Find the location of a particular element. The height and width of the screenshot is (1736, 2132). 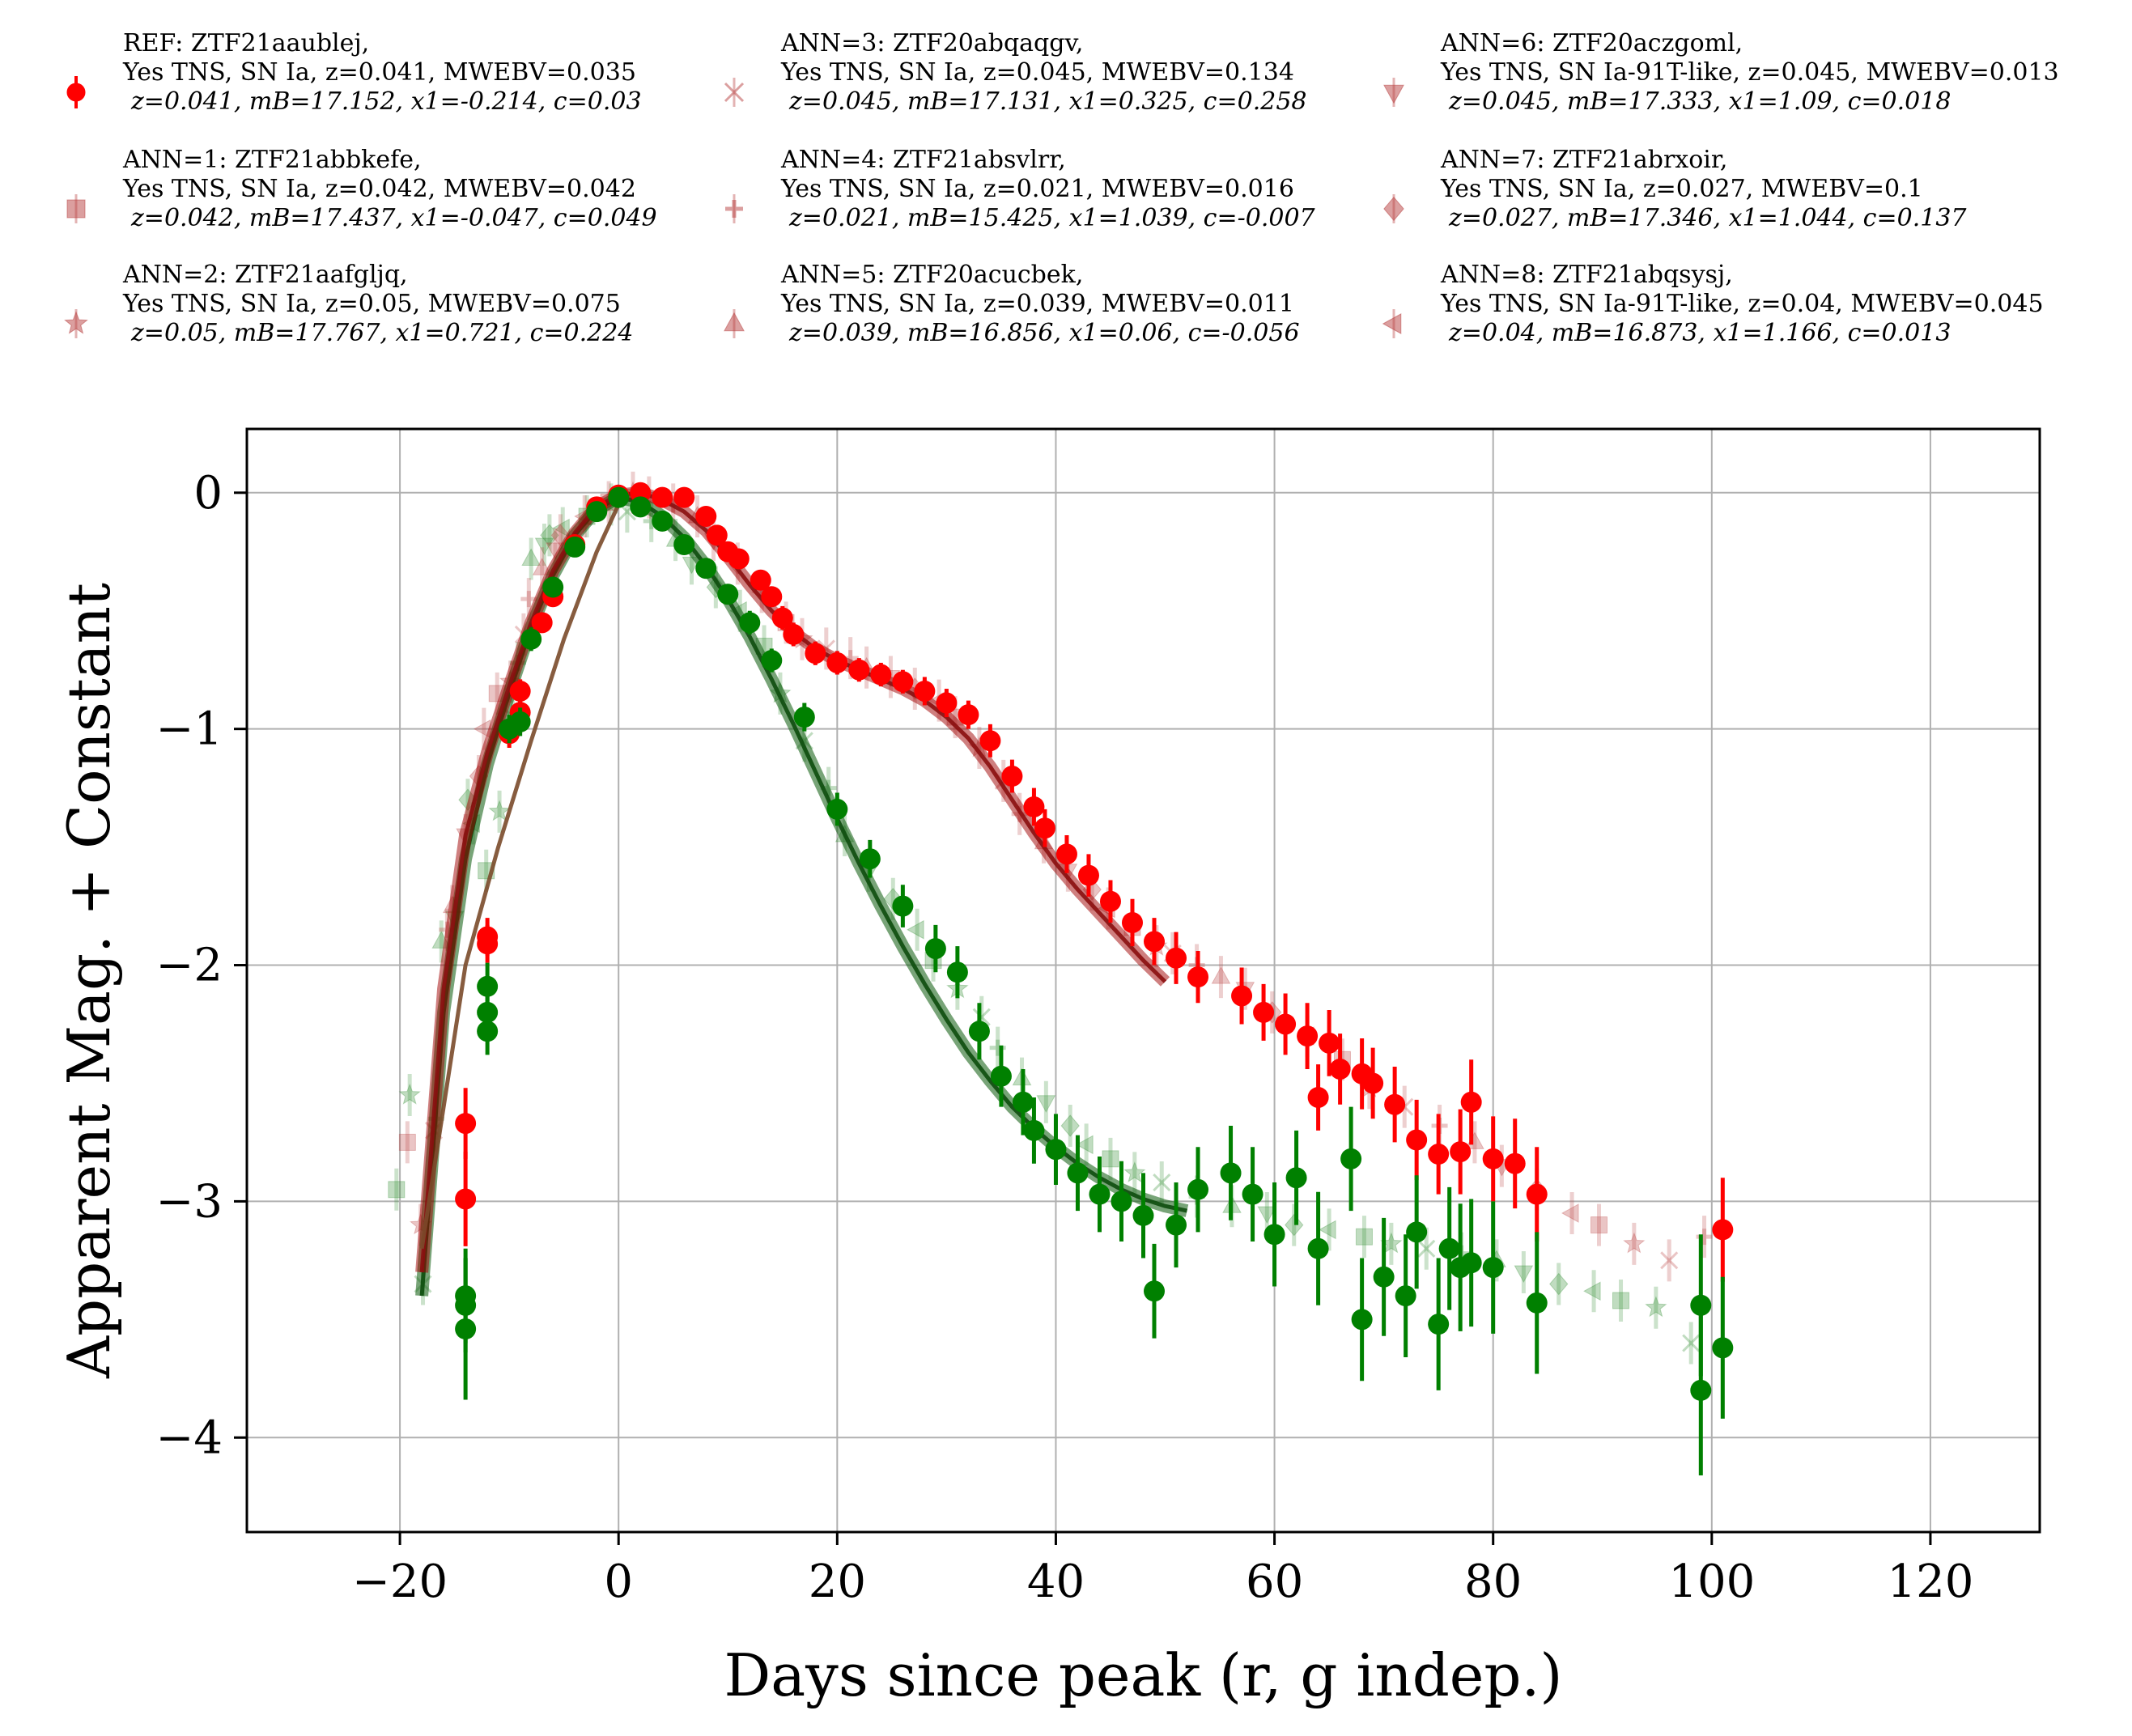

x-tick-label: 100 is located at coordinates (1711, 1582).